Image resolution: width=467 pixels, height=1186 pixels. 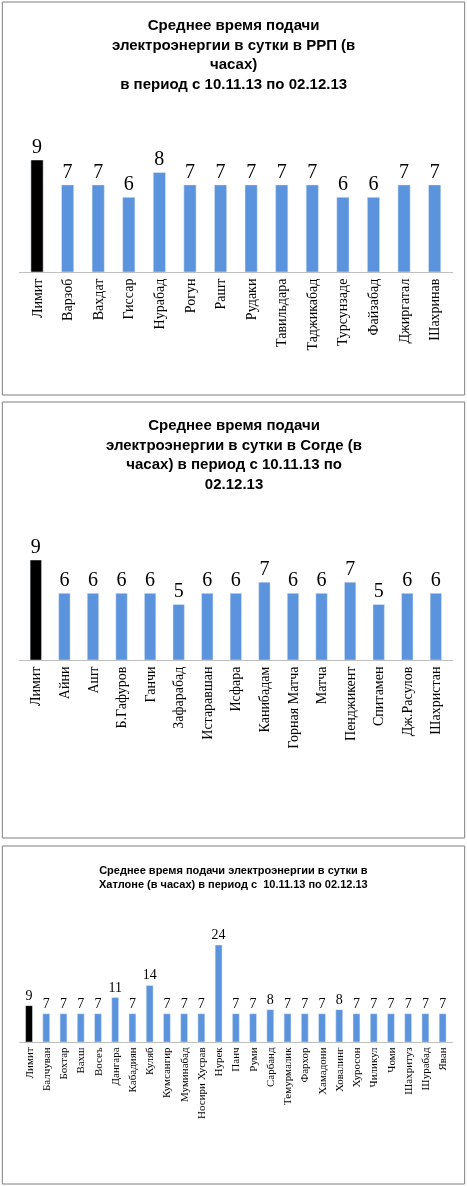 I want to click on x-tick-label: Турсунзаде, so click(x=343, y=312).